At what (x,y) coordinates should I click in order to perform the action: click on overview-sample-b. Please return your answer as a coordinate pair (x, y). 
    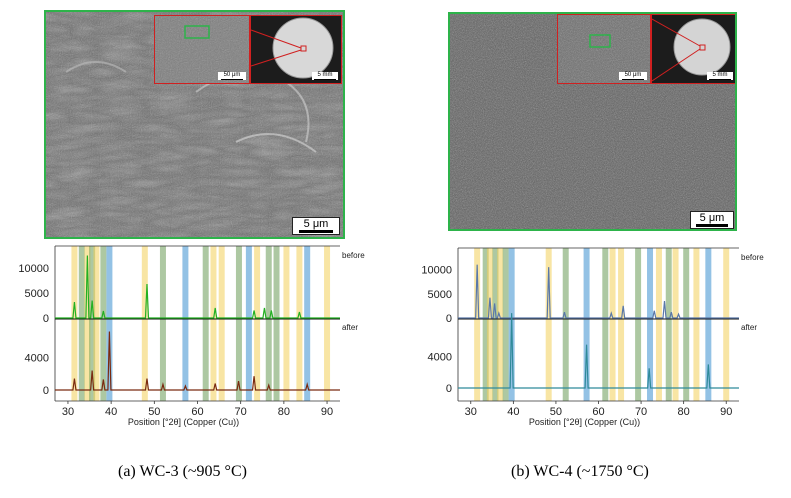
    Looking at the image, I should click on (691, 50).